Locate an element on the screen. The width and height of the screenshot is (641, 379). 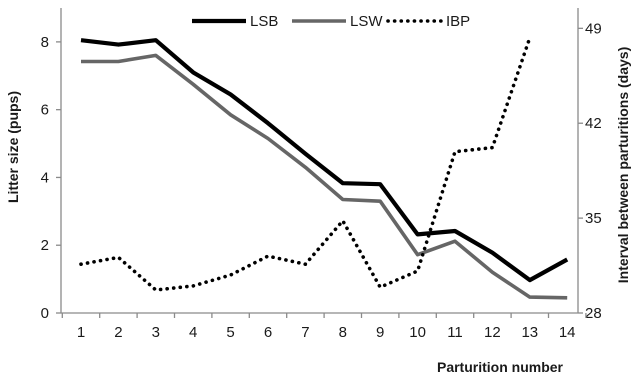
y-right-tick-label: 28 is located at coordinates (593, 313).